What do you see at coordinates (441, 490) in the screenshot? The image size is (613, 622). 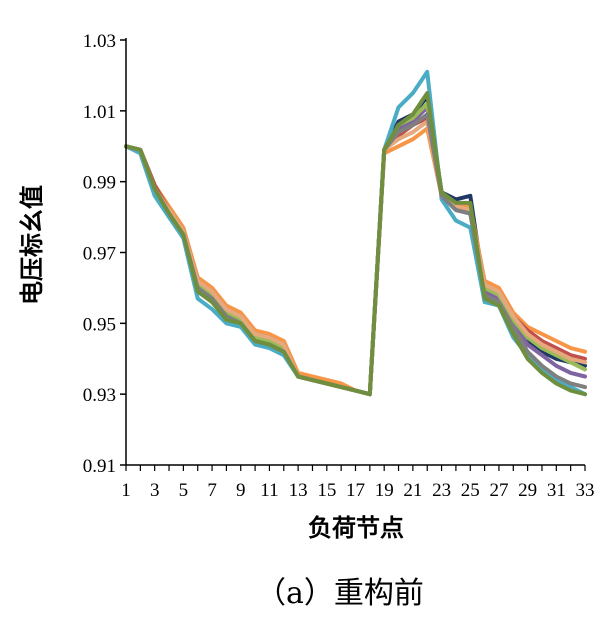 I see `x-tick-label: 23` at bounding box center [441, 490].